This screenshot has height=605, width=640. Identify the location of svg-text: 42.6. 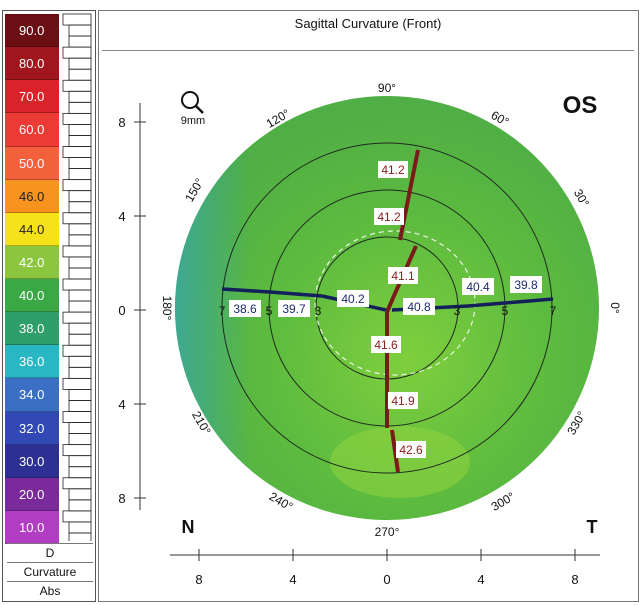
(411, 450).